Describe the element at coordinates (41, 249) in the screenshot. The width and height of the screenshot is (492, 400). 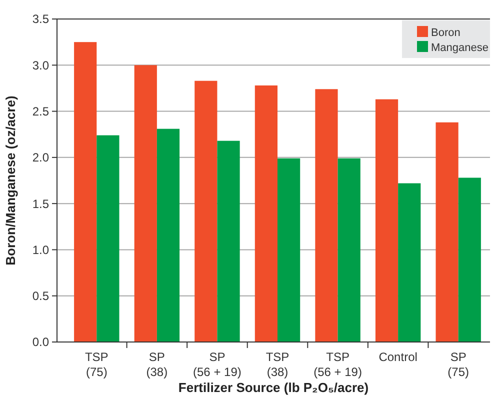
I see `y-tick-label: 1.0` at that location.